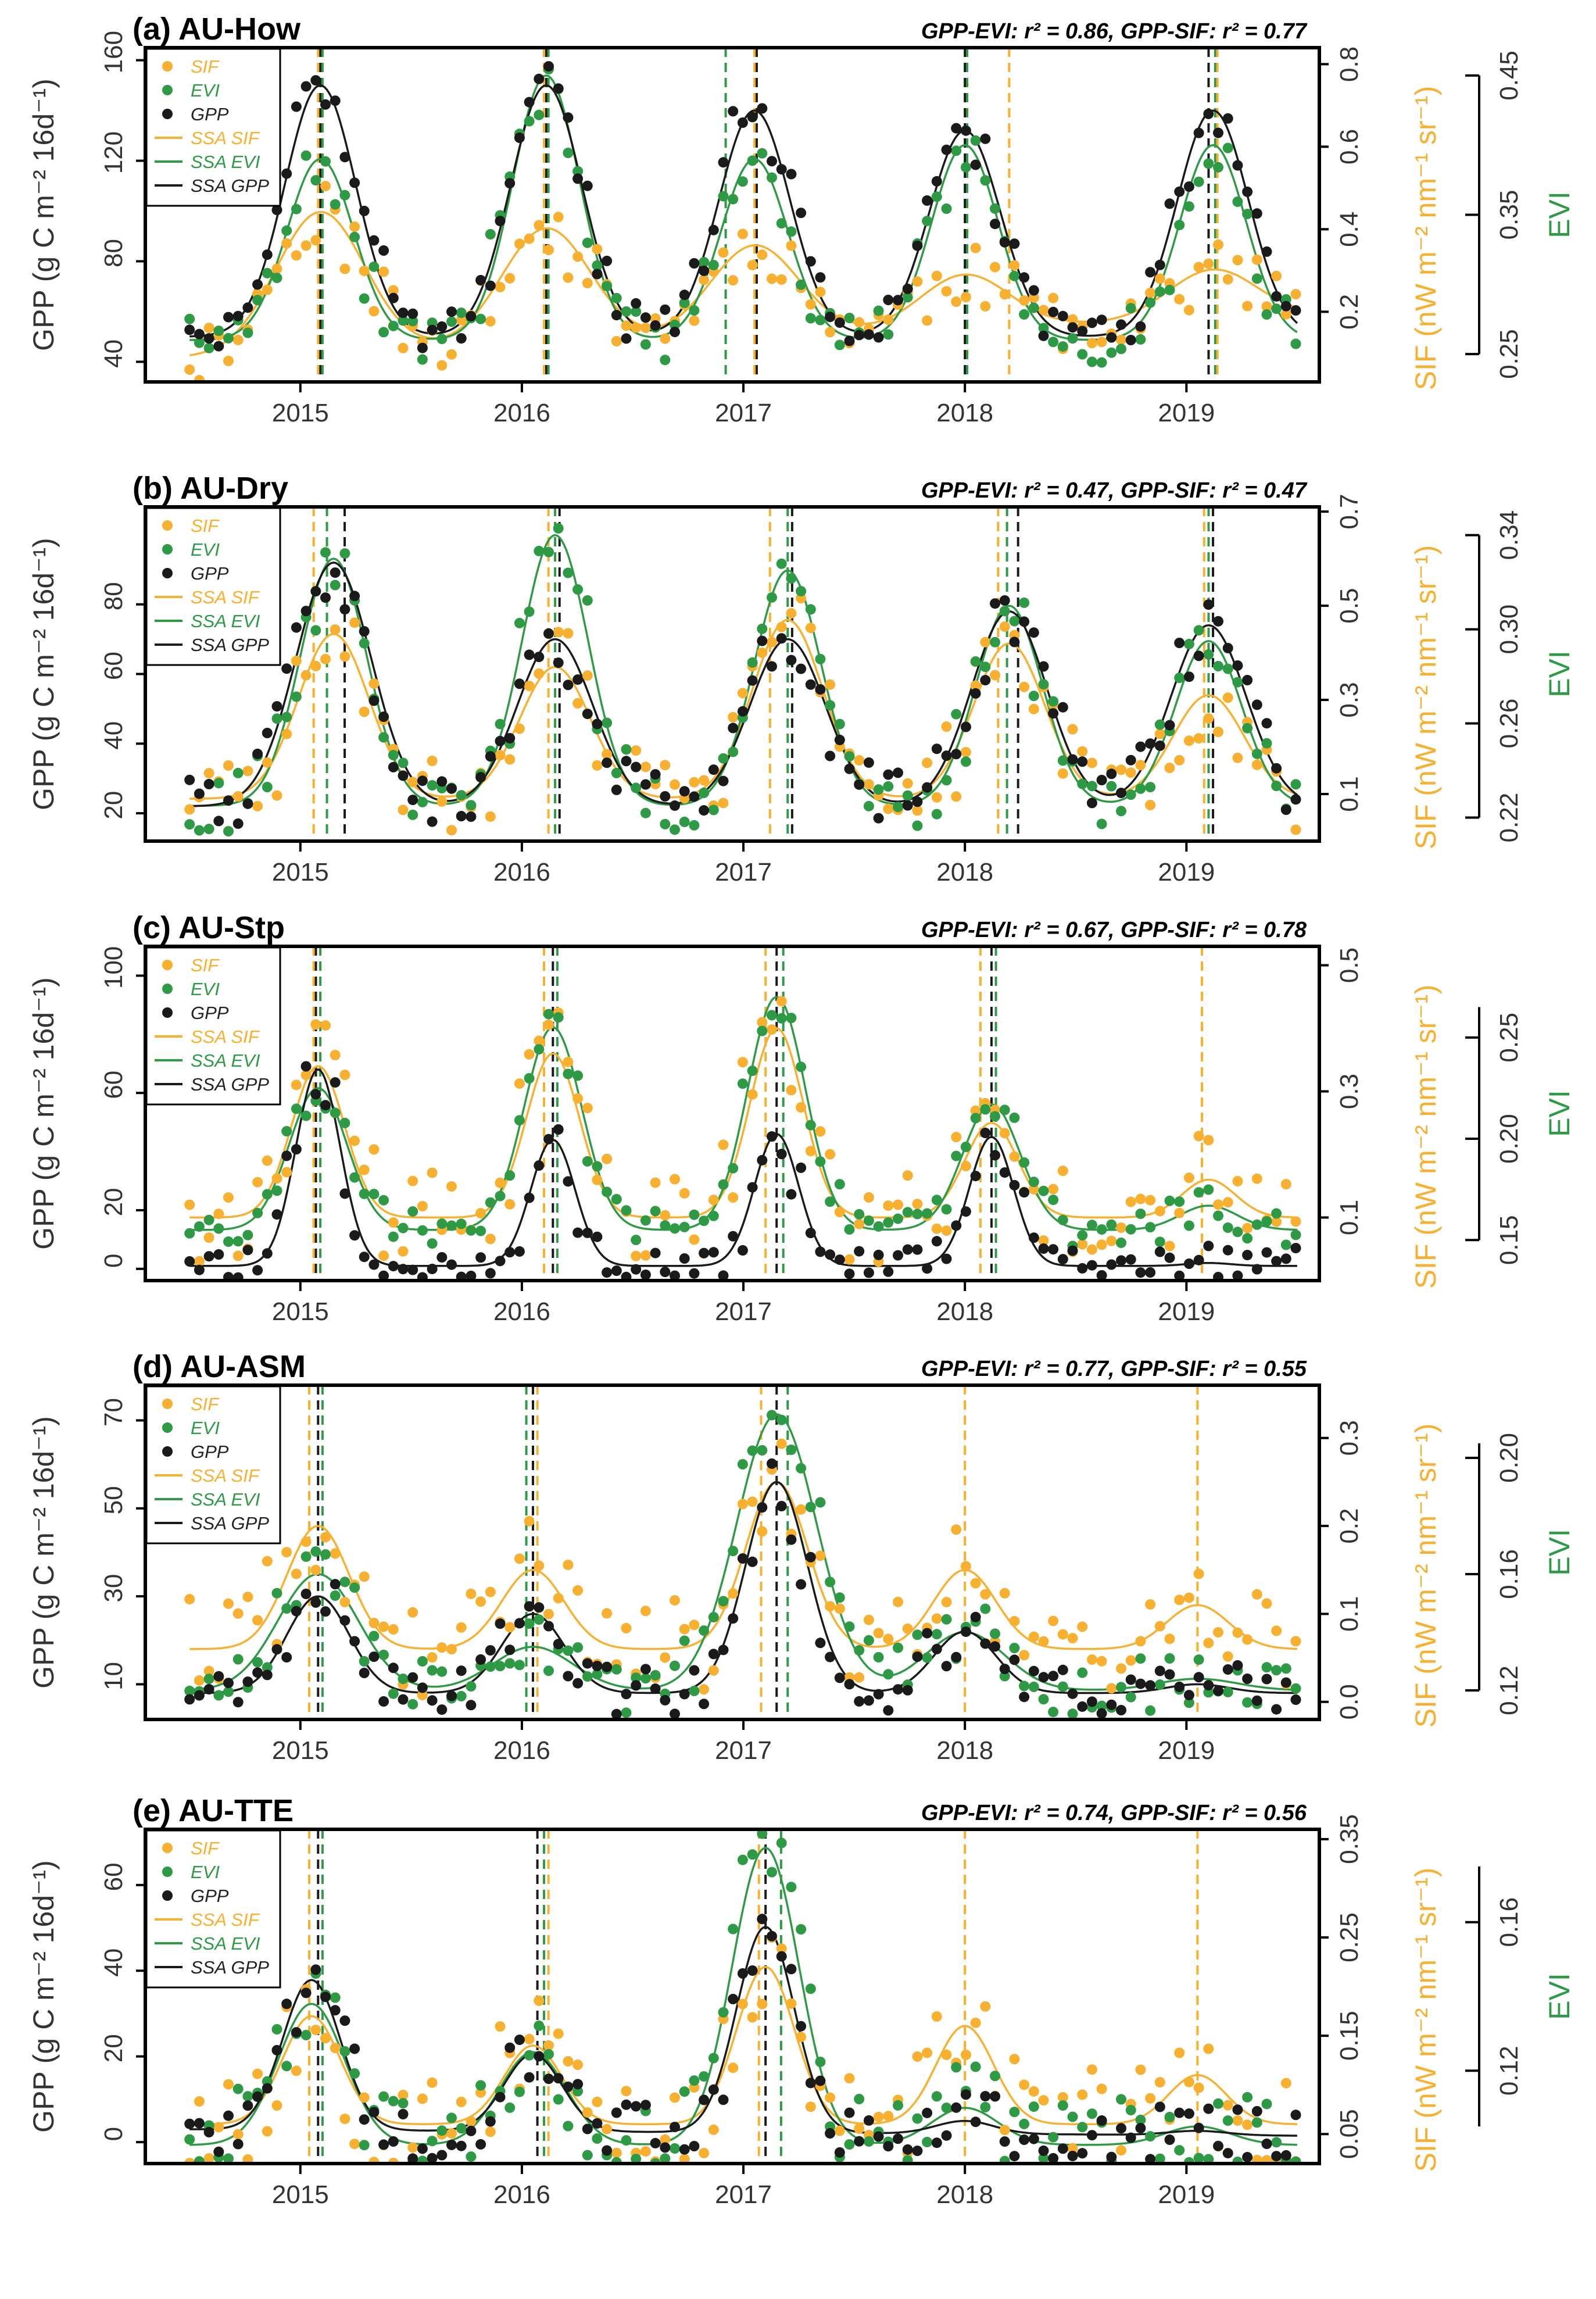 This screenshot has width=1596, height=2299. What do you see at coordinates (1426, 697) in the screenshot?
I see `sif-axis-label: SIF (nW m⁻² nm⁻¹ sr⁻¹)` at bounding box center [1426, 697].